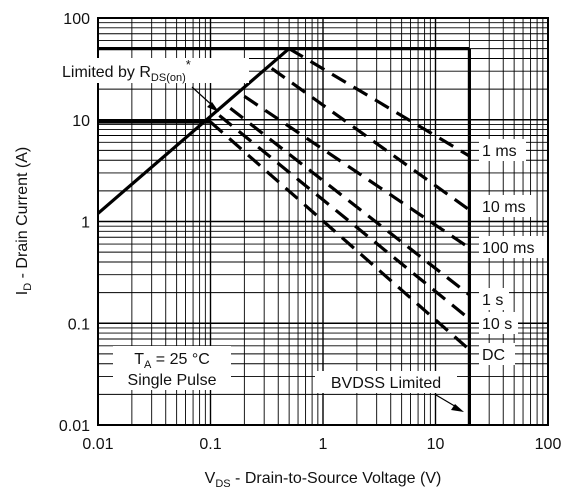 This screenshot has height=492, width=571. What do you see at coordinates (76, 19) in the screenshot?
I see `y-tick-label: 100` at bounding box center [76, 19].